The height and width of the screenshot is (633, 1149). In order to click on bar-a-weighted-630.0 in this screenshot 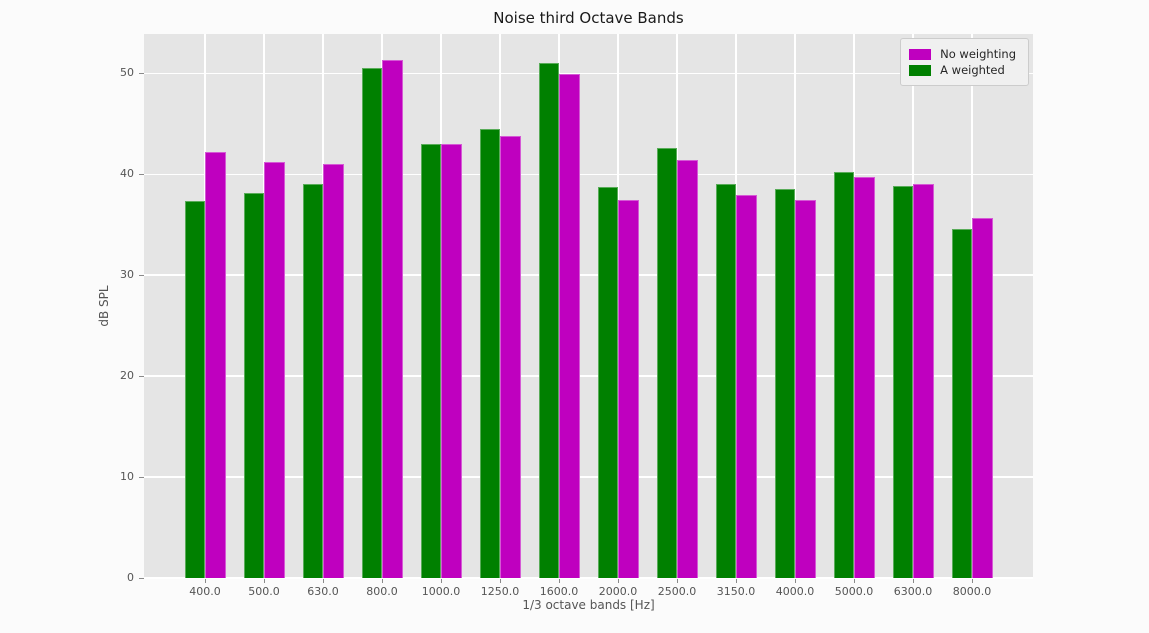, I will do `click(312, 381)`.